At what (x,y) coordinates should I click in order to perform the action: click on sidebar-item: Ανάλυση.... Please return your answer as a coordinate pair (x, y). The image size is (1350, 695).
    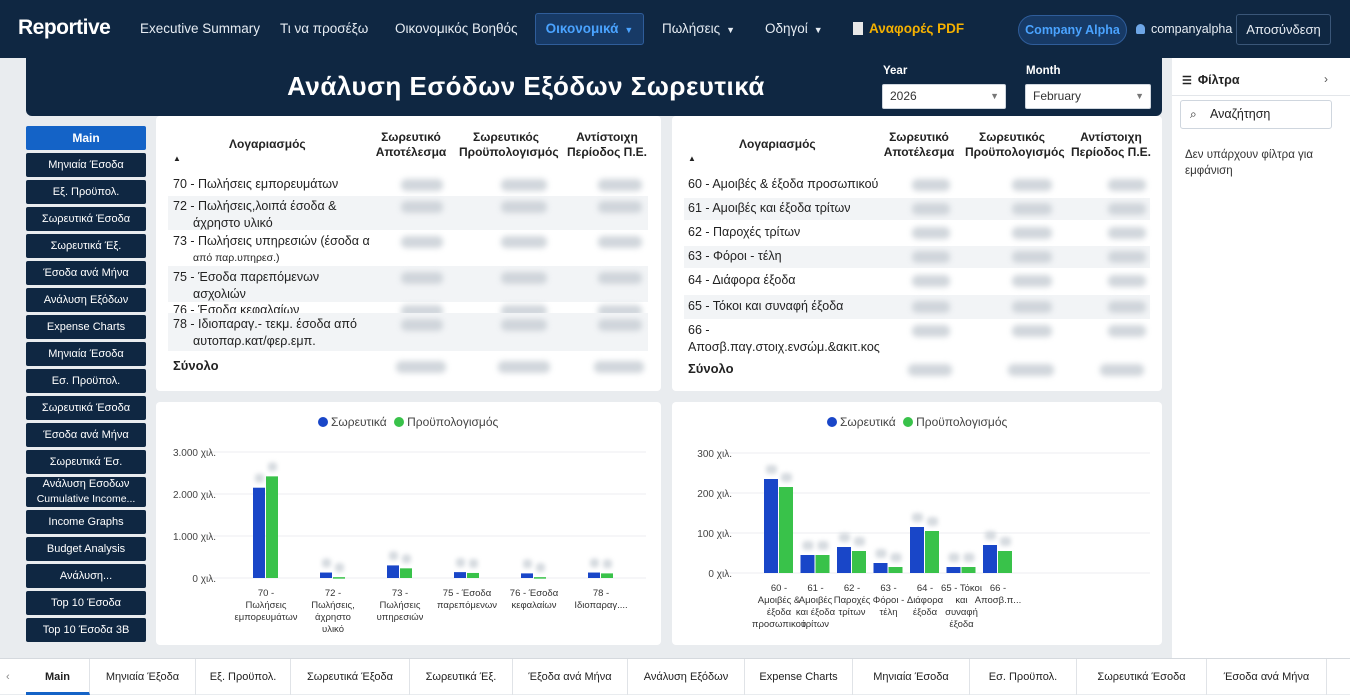
    Looking at the image, I should click on (86, 576).